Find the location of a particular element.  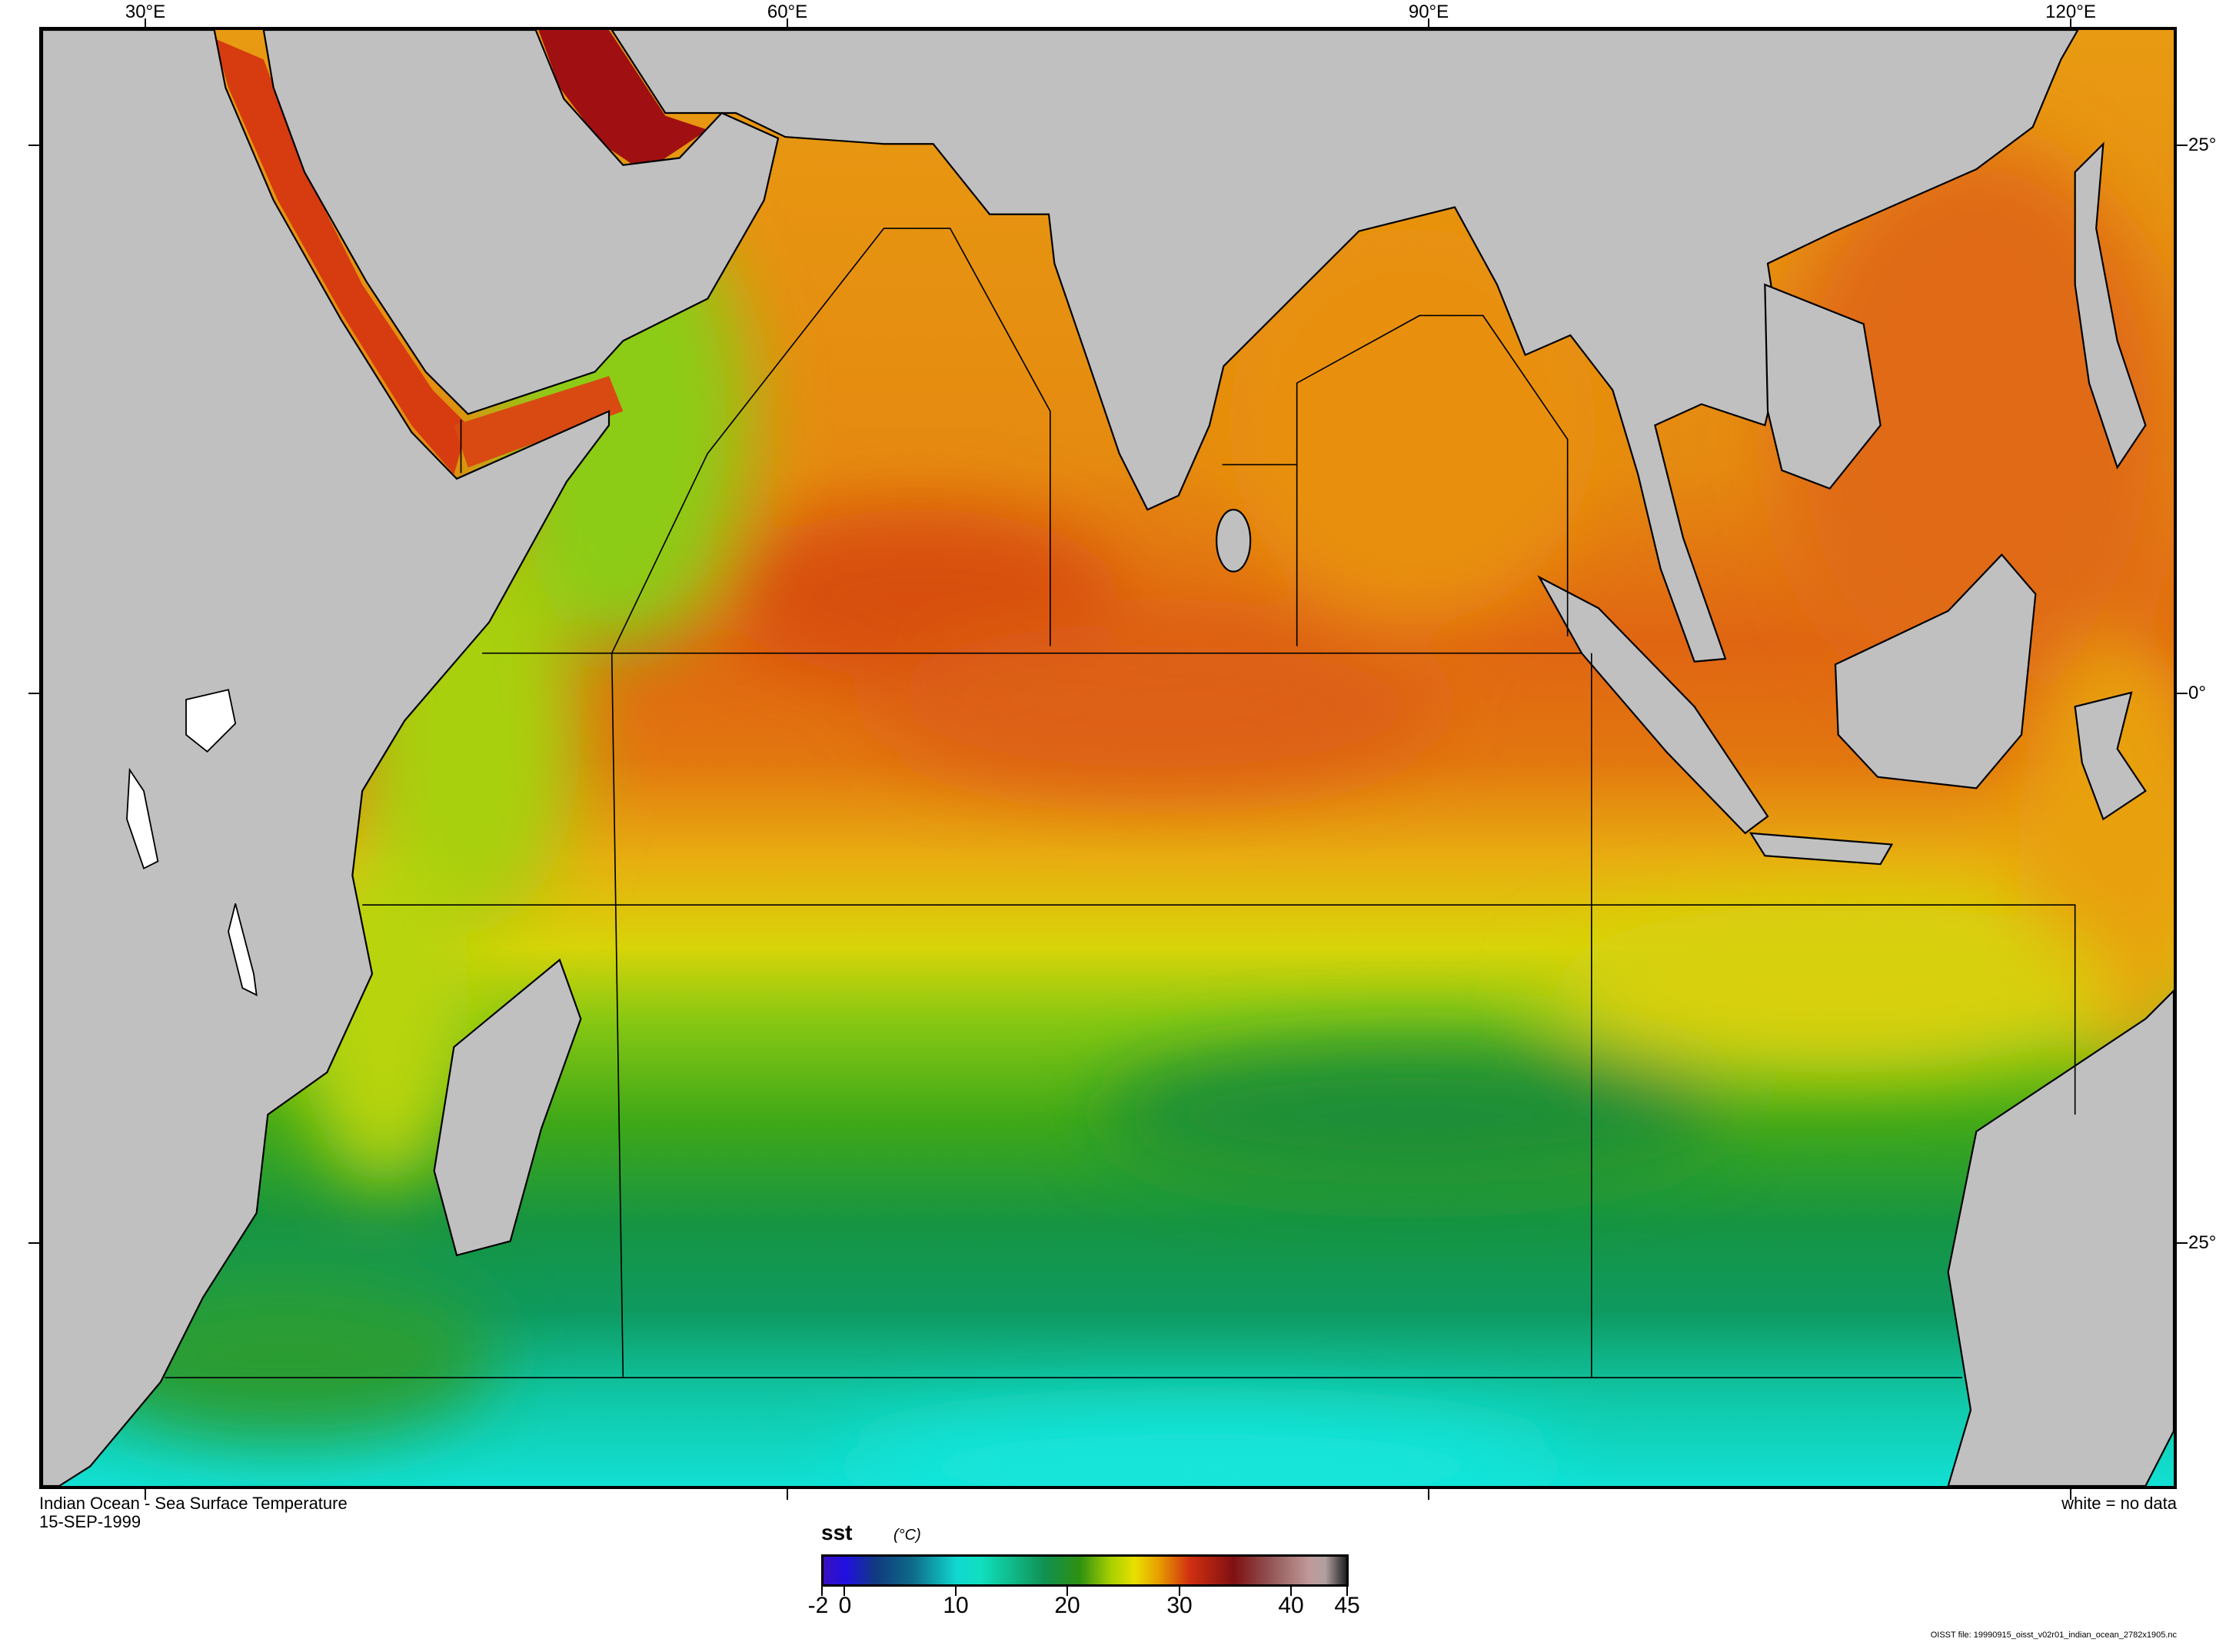

sri-lanka is located at coordinates (1234, 540).